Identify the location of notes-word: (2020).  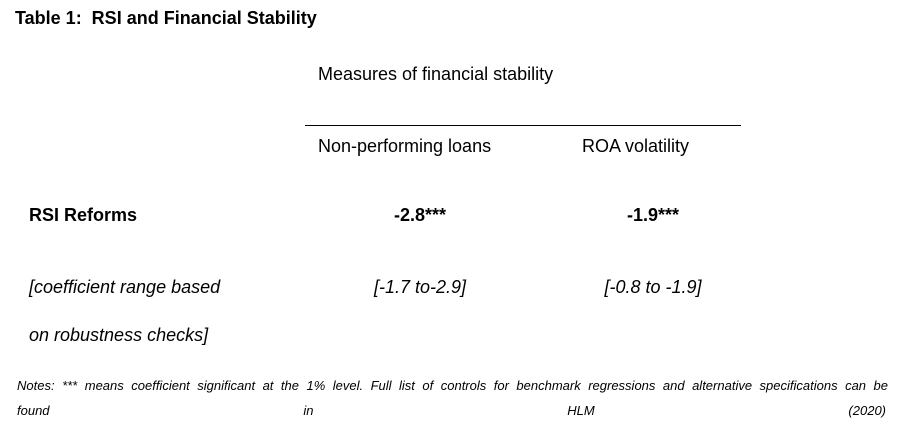
(867, 410).